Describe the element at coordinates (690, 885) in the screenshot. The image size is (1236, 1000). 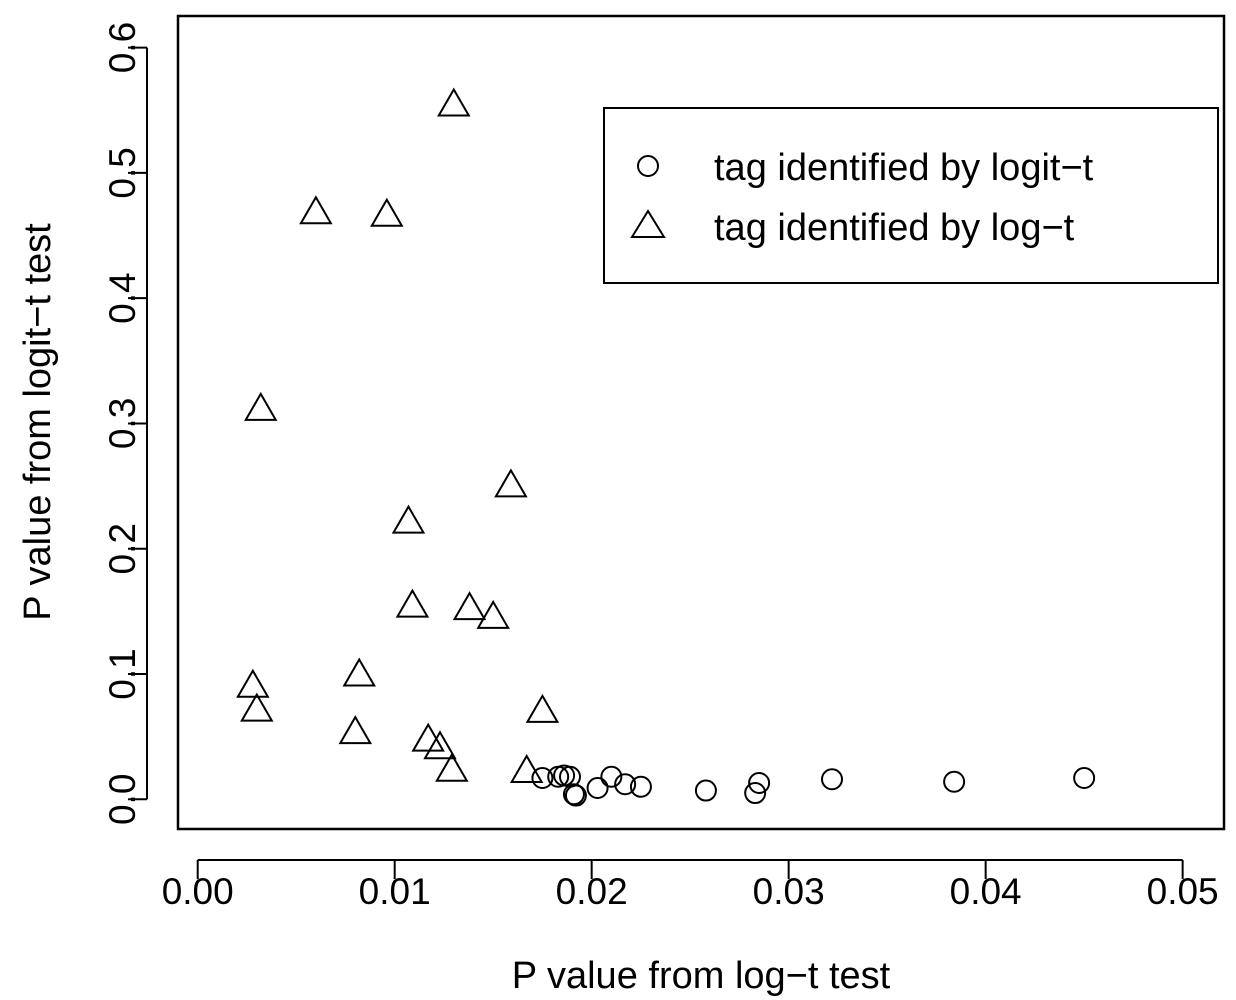
I see `x-axis: 0.00 0.01 0.02 0.03 0.04 0.05` at that location.